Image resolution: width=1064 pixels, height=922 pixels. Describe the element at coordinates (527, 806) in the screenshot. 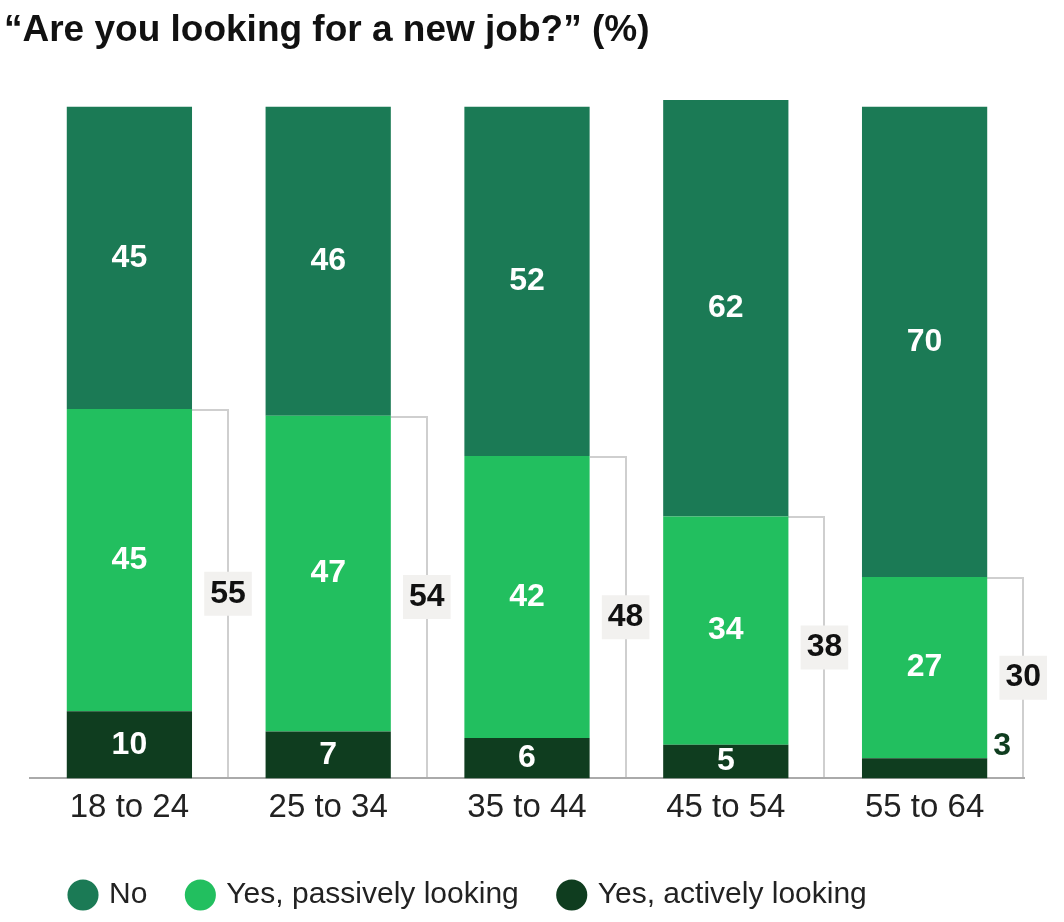

I see `x-tick-label: 35 to 44` at that location.